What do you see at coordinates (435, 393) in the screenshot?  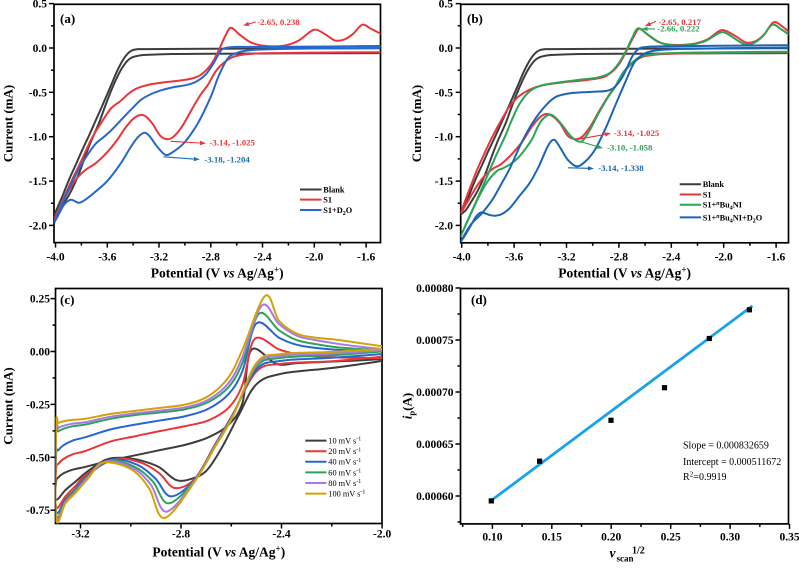 I see `svg-text: 0.00070` at bounding box center [435, 393].